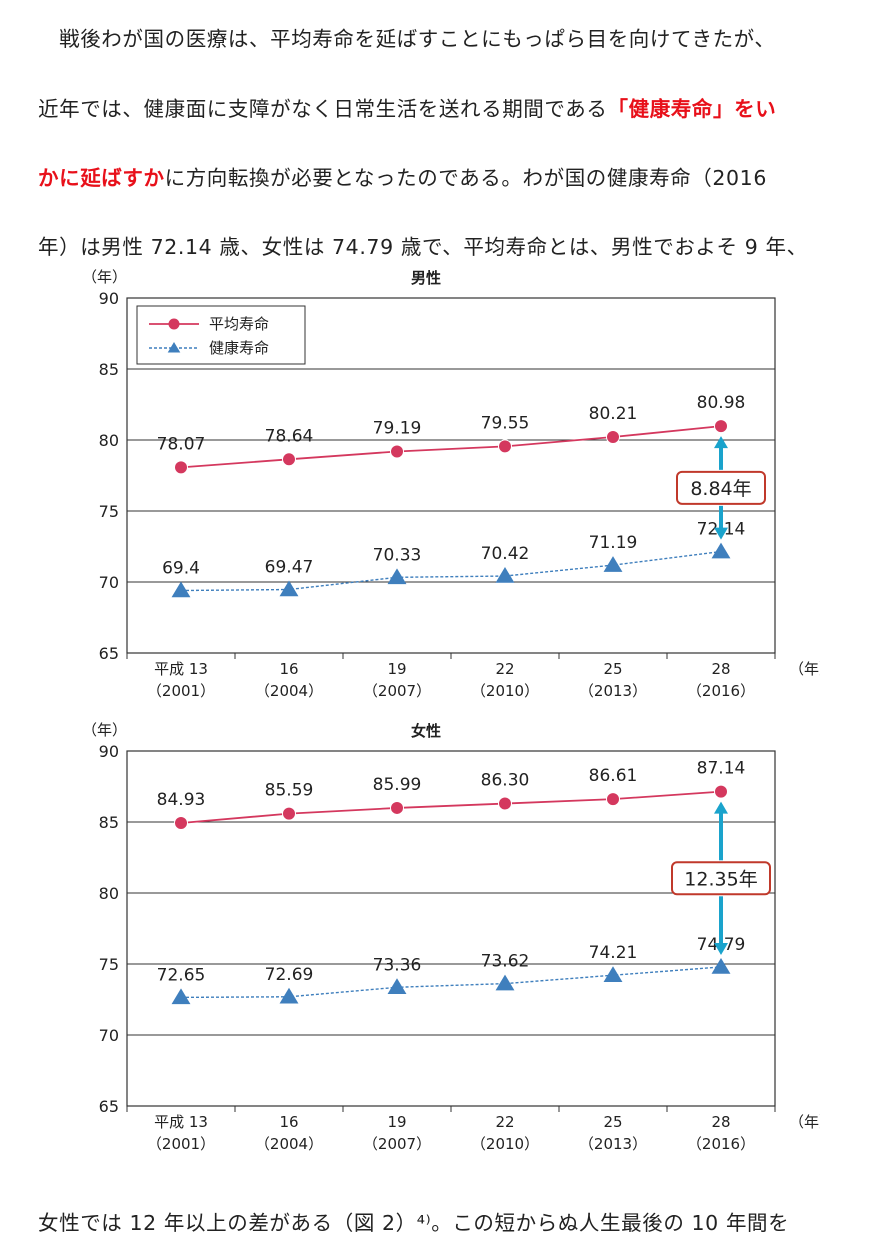  Describe the element at coordinates (174, 347) in the screenshot. I see `legend-swatch-marker-health` at that location.